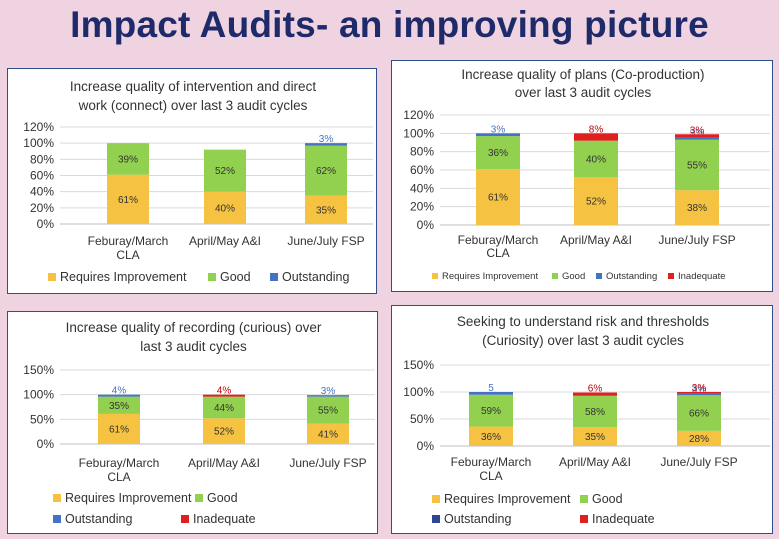  I want to click on data-label: 52%, so click(224, 432).